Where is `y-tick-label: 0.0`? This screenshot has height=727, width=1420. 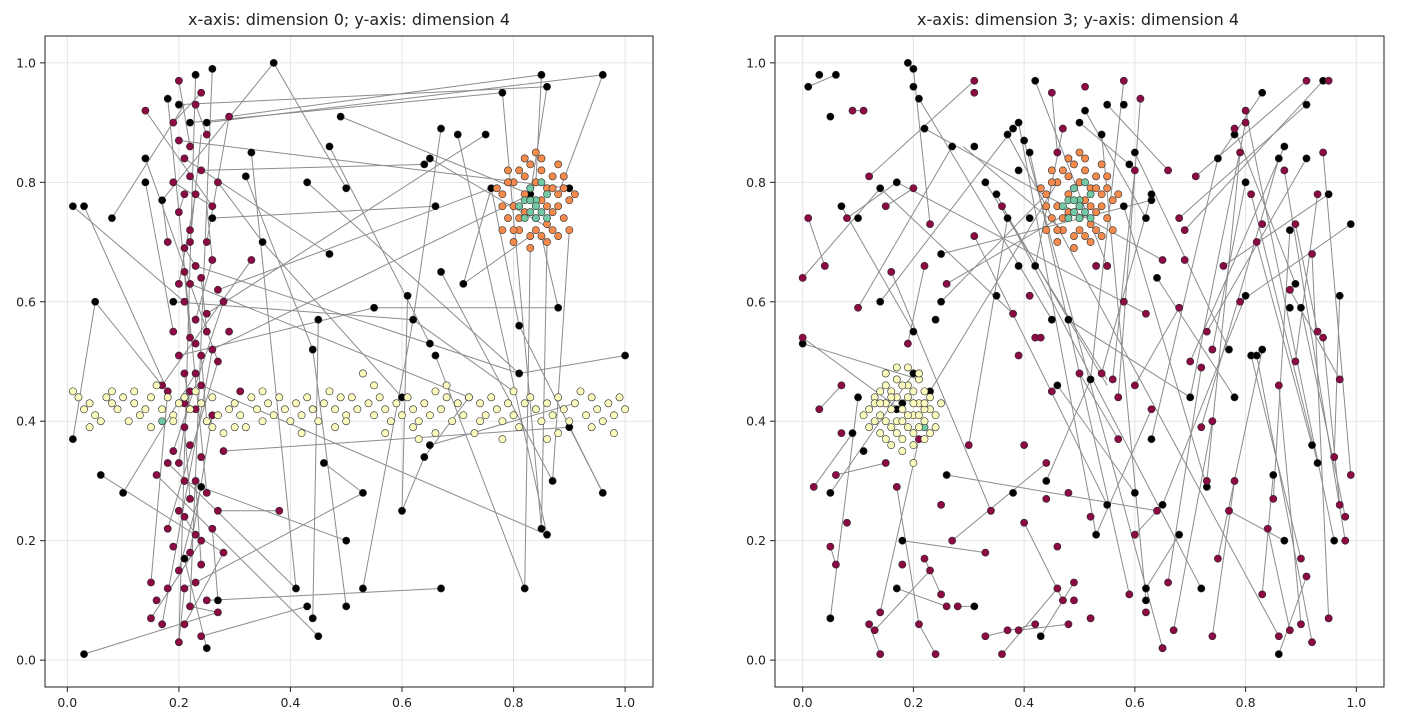
y-tick-label: 0.0 is located at coordinates (26, 660).